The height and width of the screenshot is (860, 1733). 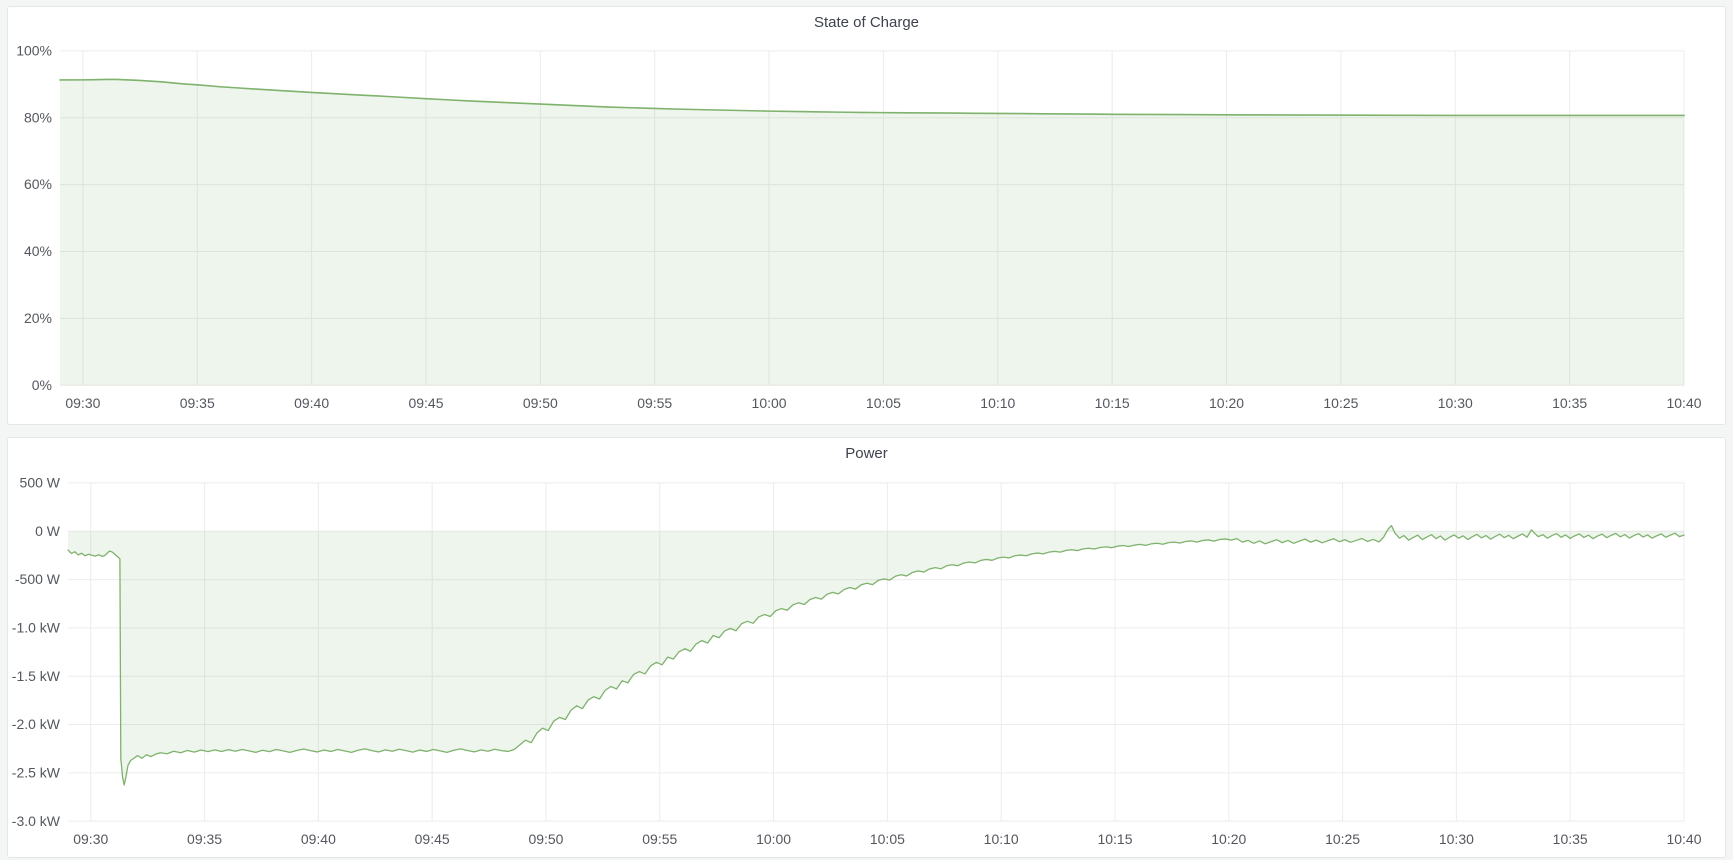 What do you see at coordinates (38, 184) in the screenshot?
I see `svg-text: 60%` at bounding box center [38, 184].